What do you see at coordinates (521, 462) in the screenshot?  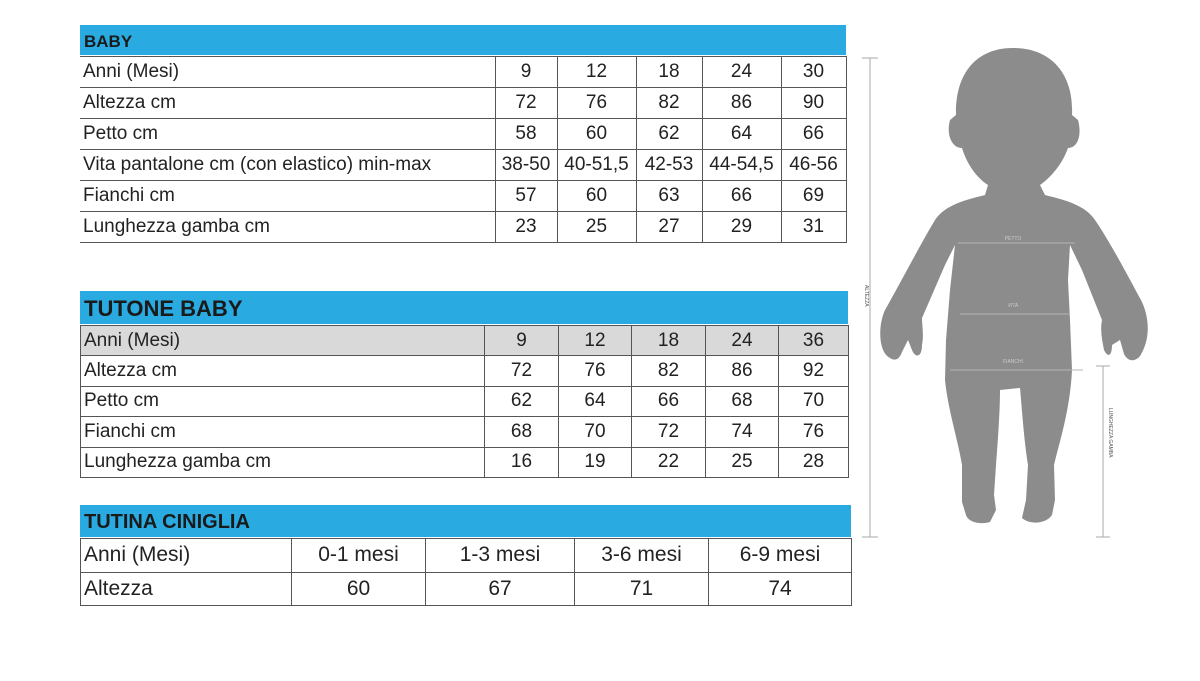 I see `size-value: 16` at bounding box center [521, 462].